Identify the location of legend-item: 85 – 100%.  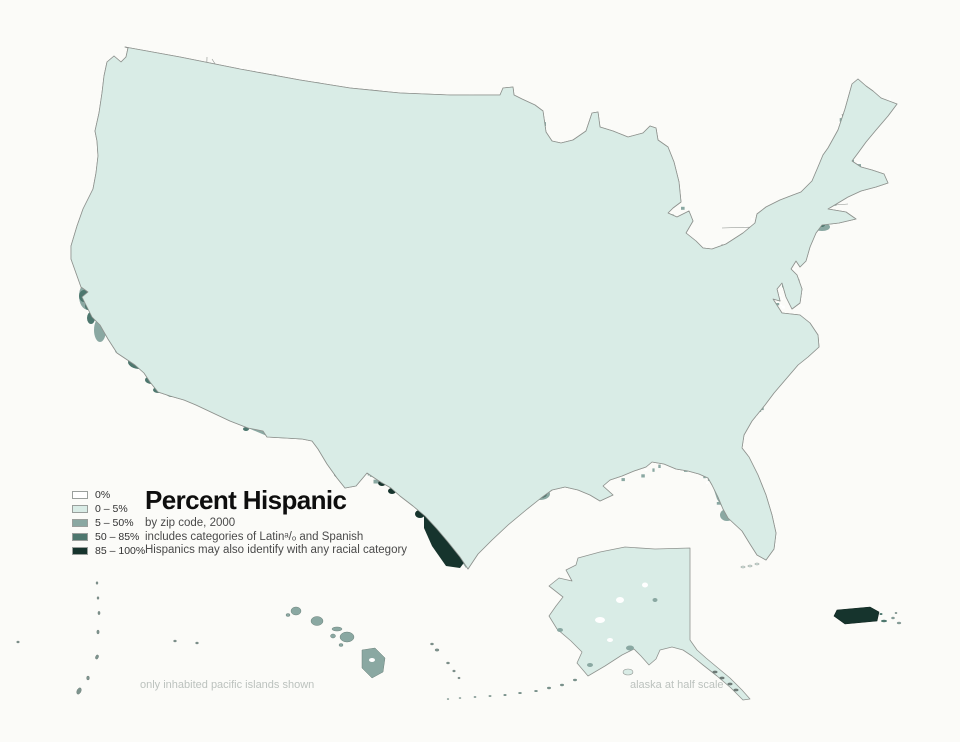
(108, 551).